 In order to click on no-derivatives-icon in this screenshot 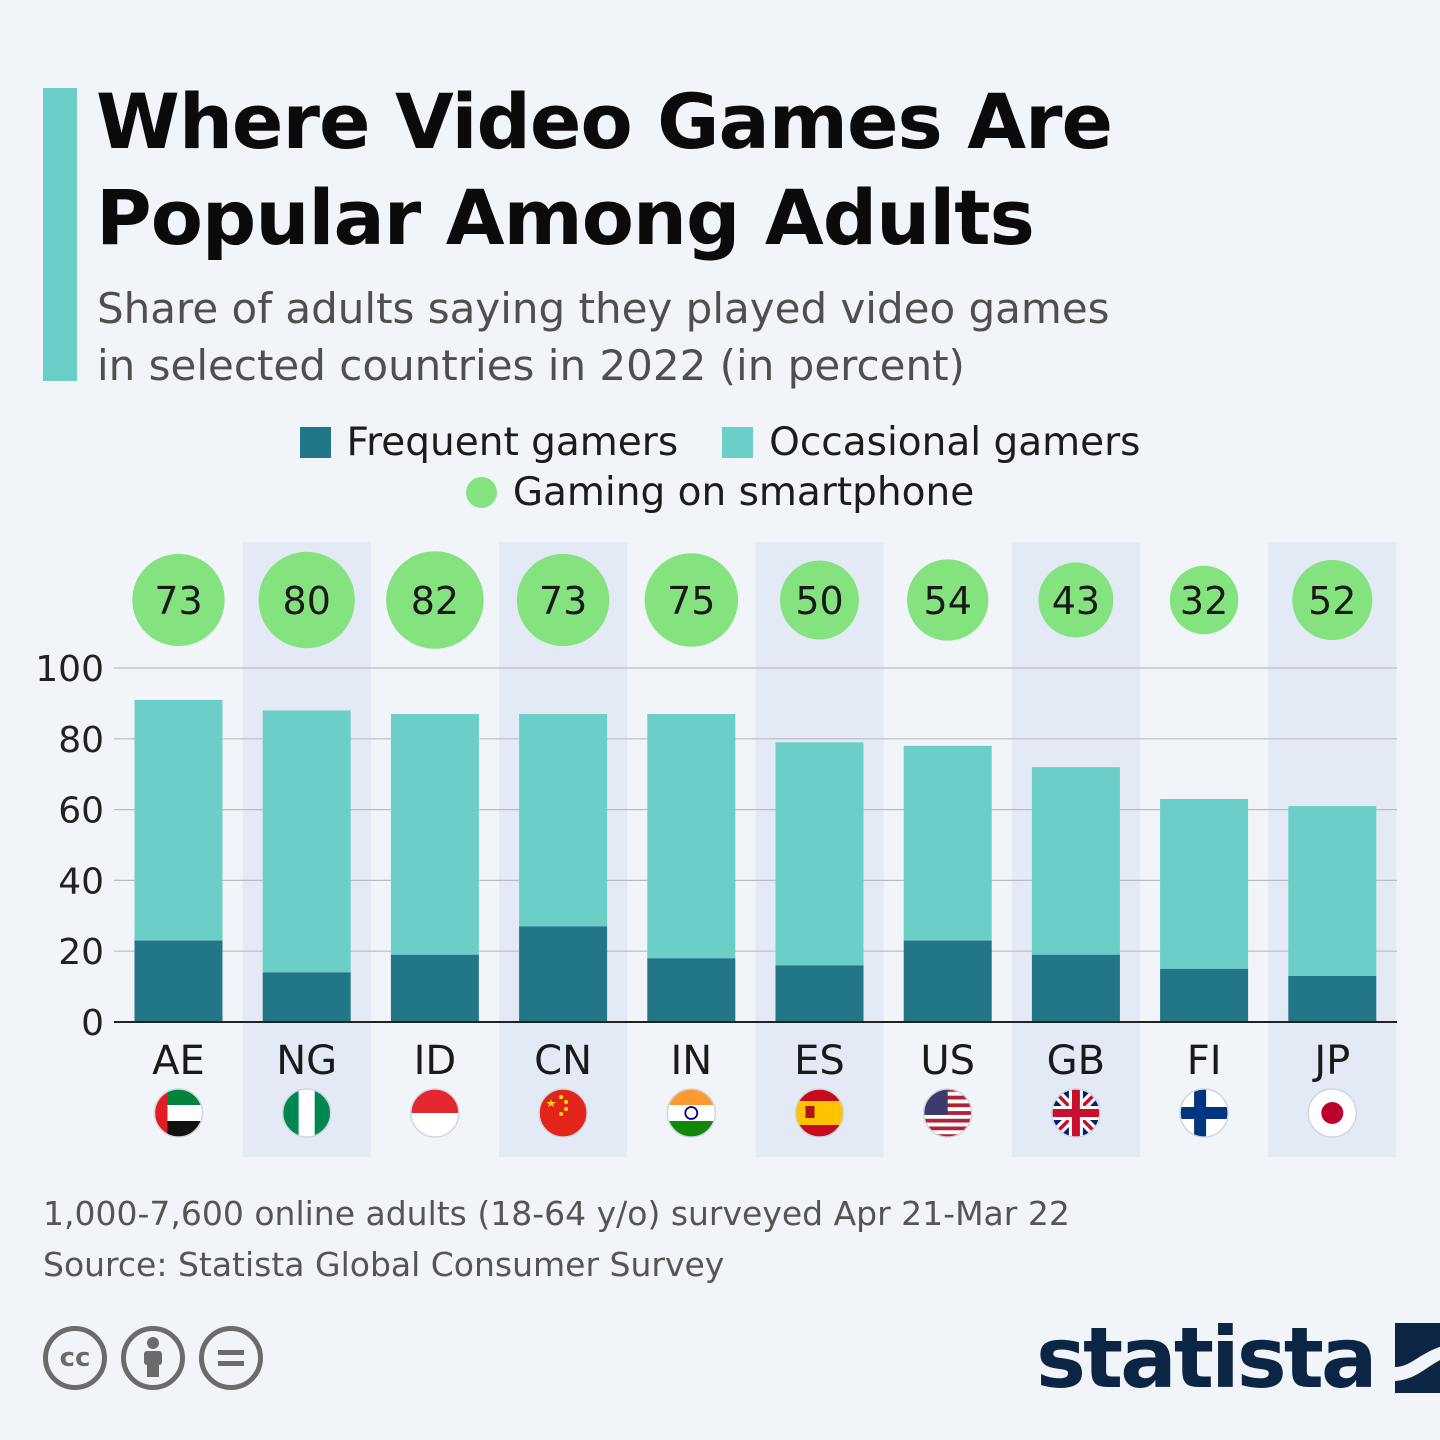, I will do `click(231, 1358)`.